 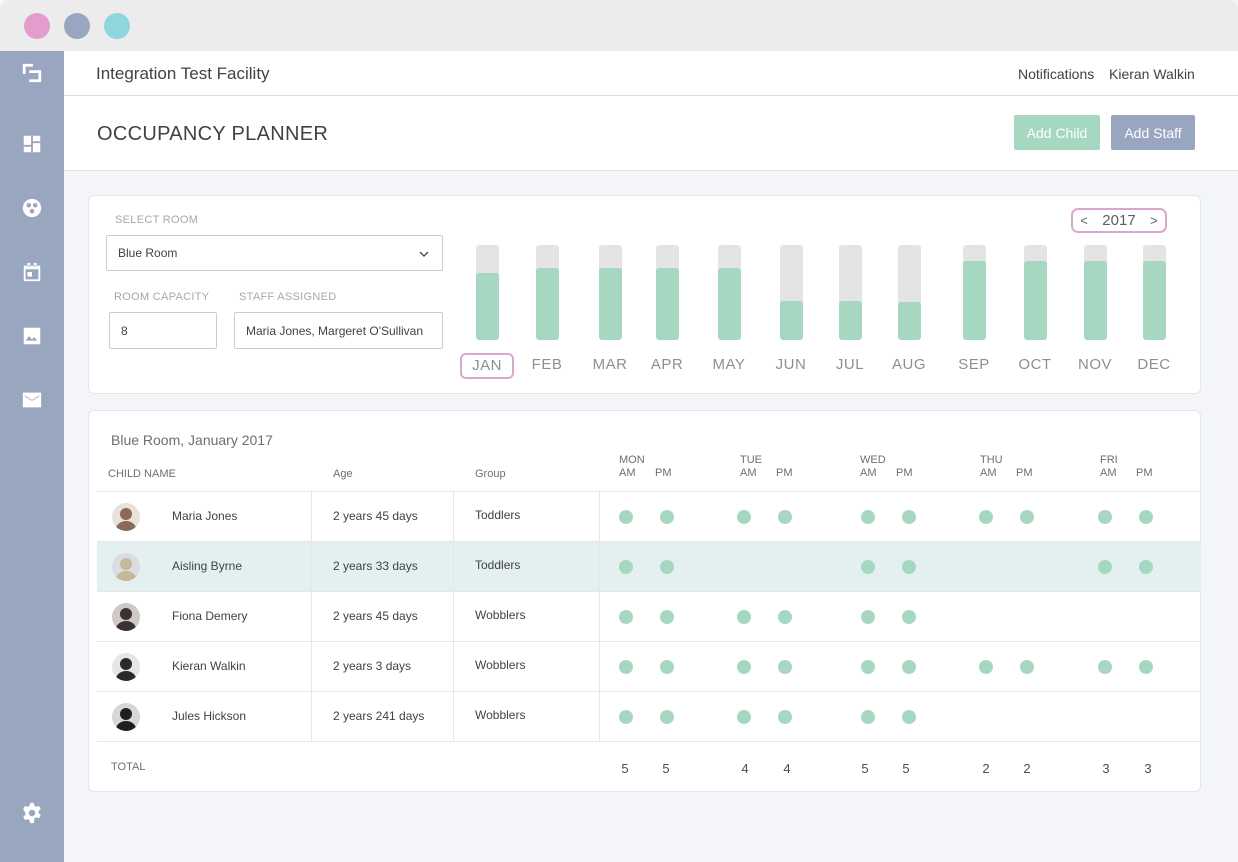 What do you see at coordinates (205, 516) in the screenshot?
I see `child-name: Maria Jones` at bounding box center [205, 516].